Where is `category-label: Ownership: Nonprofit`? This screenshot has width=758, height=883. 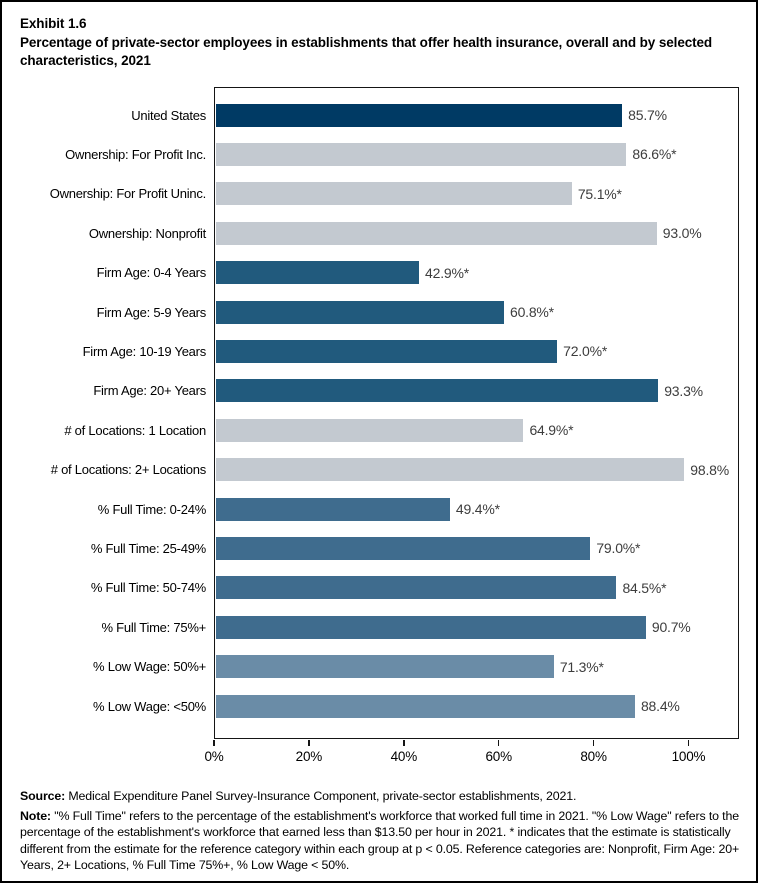 category-label: Ownership: Nonprofit is located at coordinates (147, 233).